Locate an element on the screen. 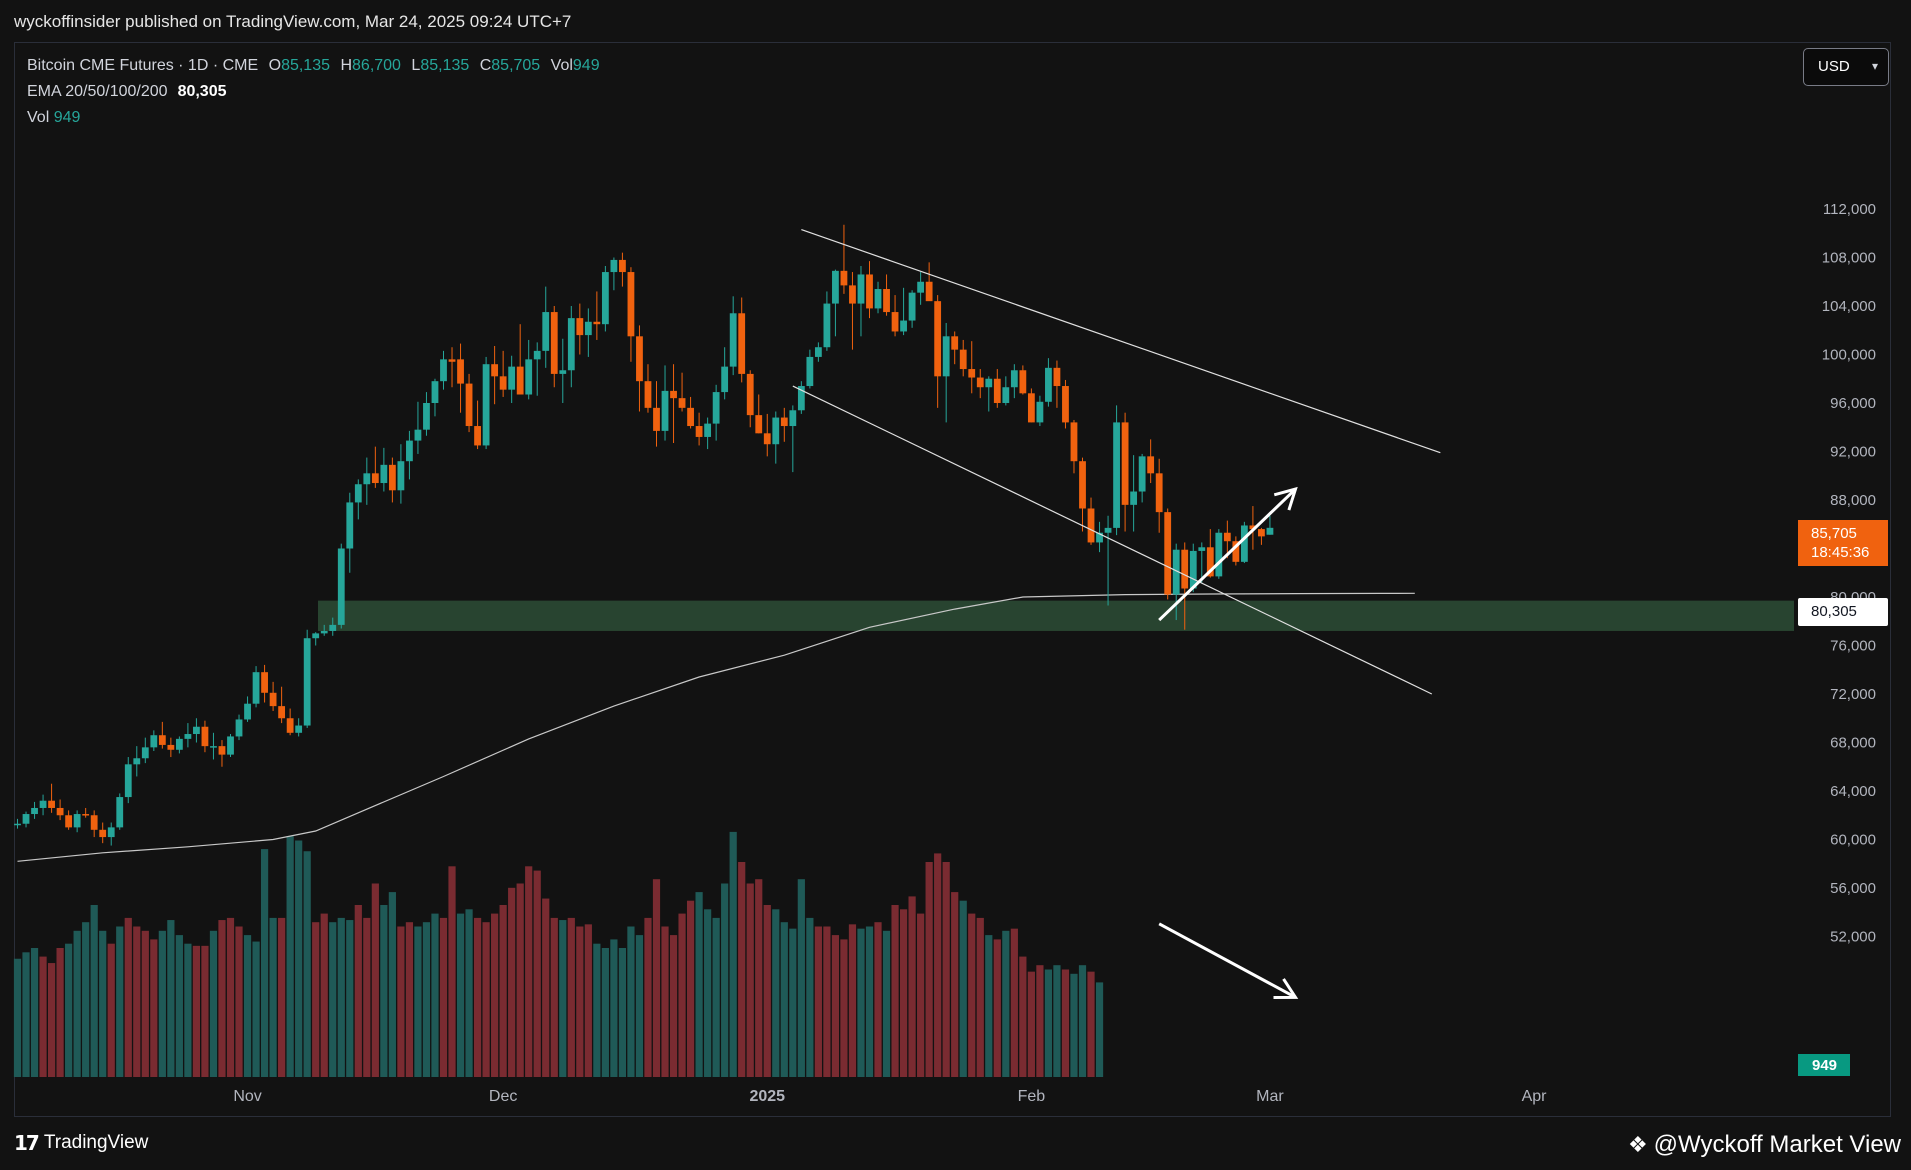 Image resolution: width=1911 pixels, height=1170 pixels. symbol-title: Bitcoin CME Futures · 1D · CME is located at coordinates (143, 65).